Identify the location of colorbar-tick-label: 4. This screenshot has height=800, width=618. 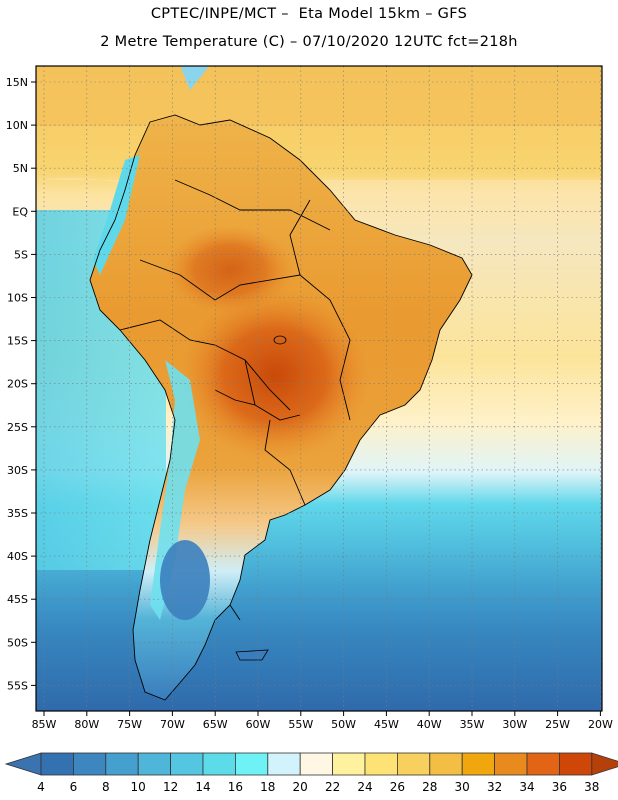
(41, 787).